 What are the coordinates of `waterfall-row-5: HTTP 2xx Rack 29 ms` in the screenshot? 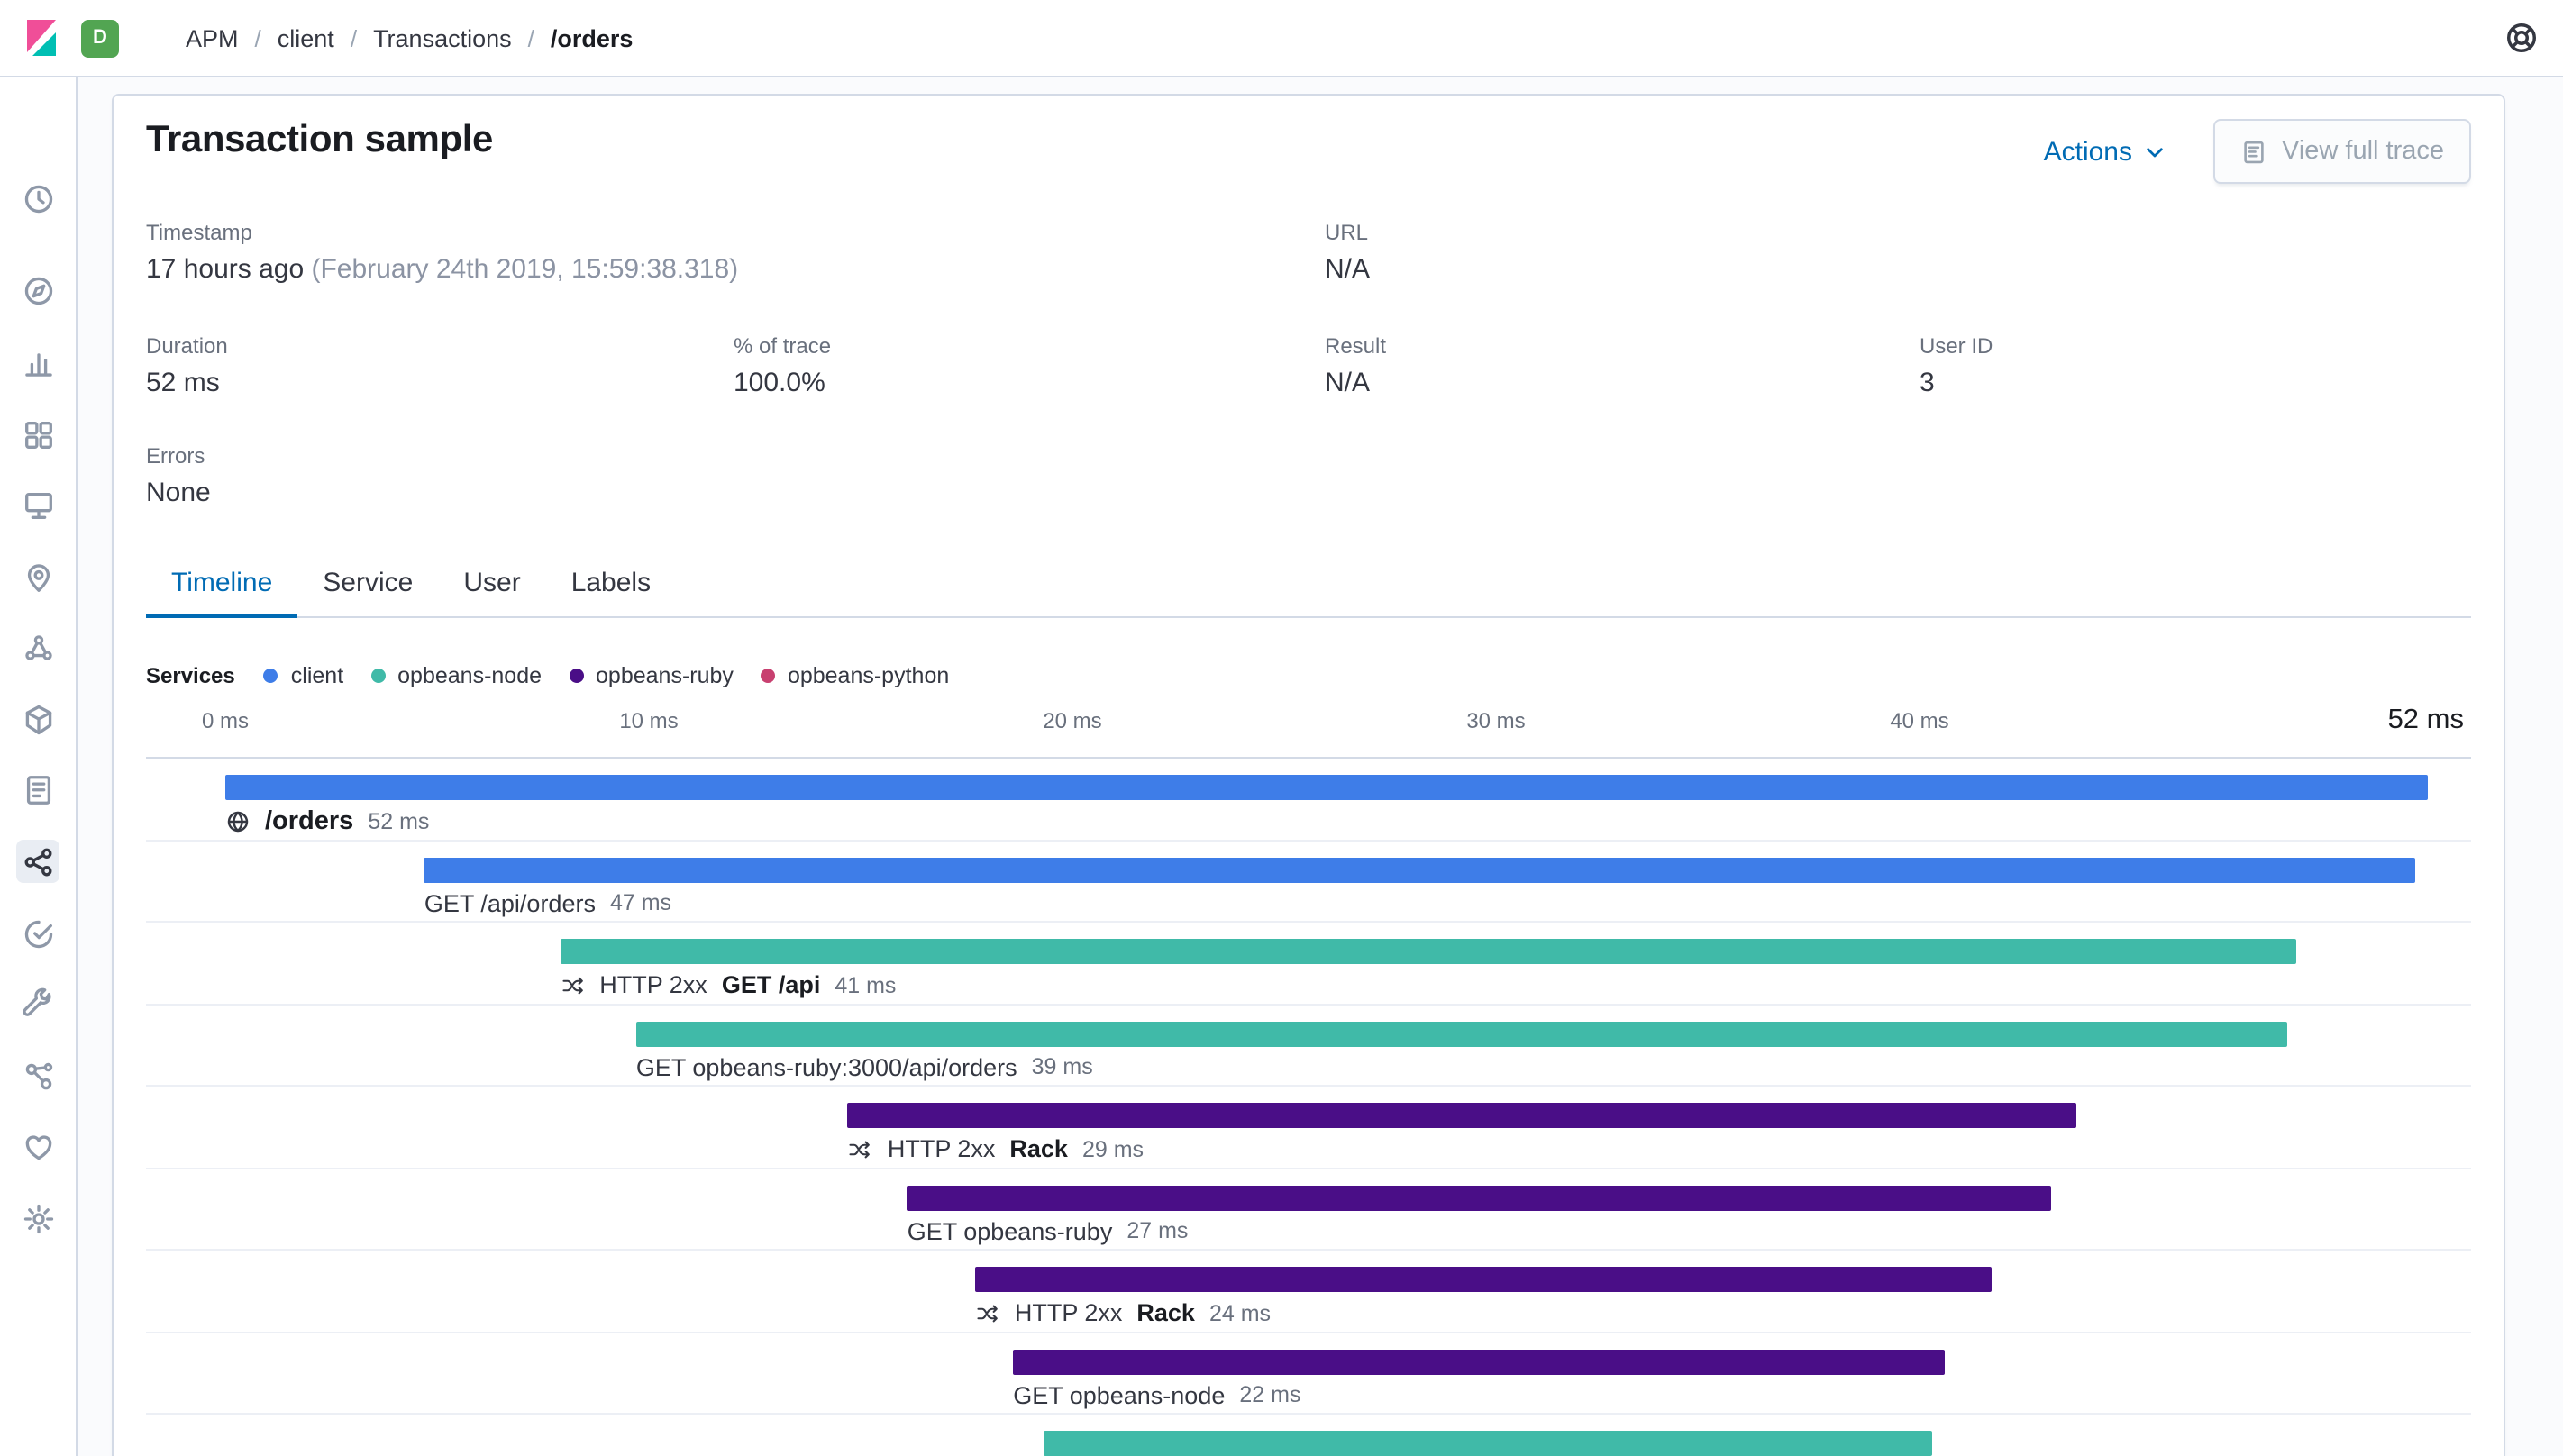 It's located at (1308, 1128).